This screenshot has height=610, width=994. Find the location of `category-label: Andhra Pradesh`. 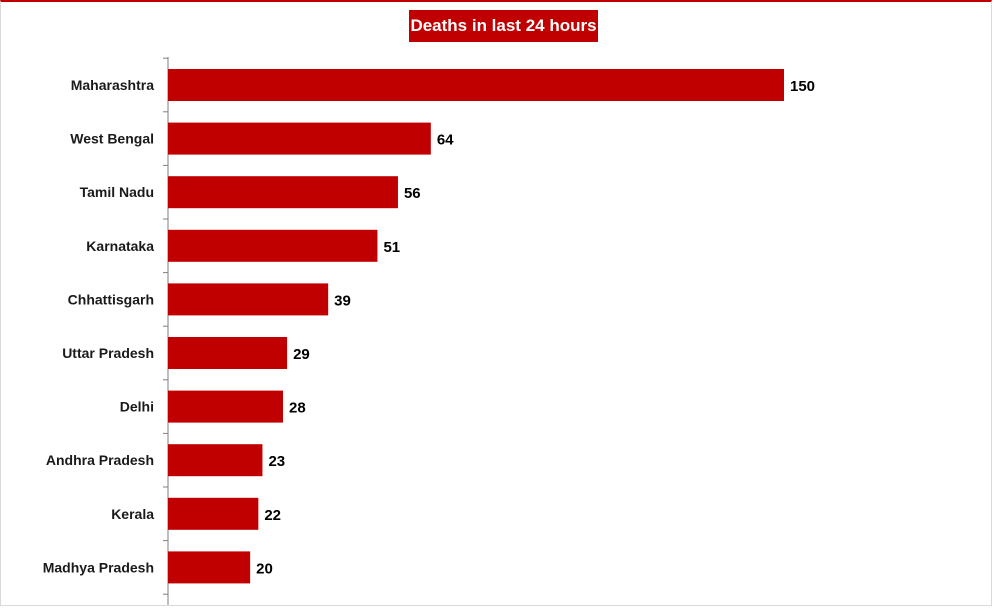

category-label: Andhra Pradesh is located at coordinates (100, 460).